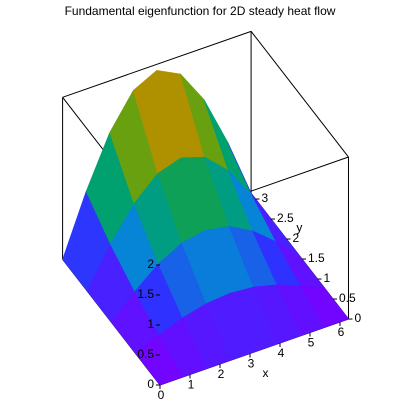  I want to click on y-tick-label: 1.5, so click(316, 258).